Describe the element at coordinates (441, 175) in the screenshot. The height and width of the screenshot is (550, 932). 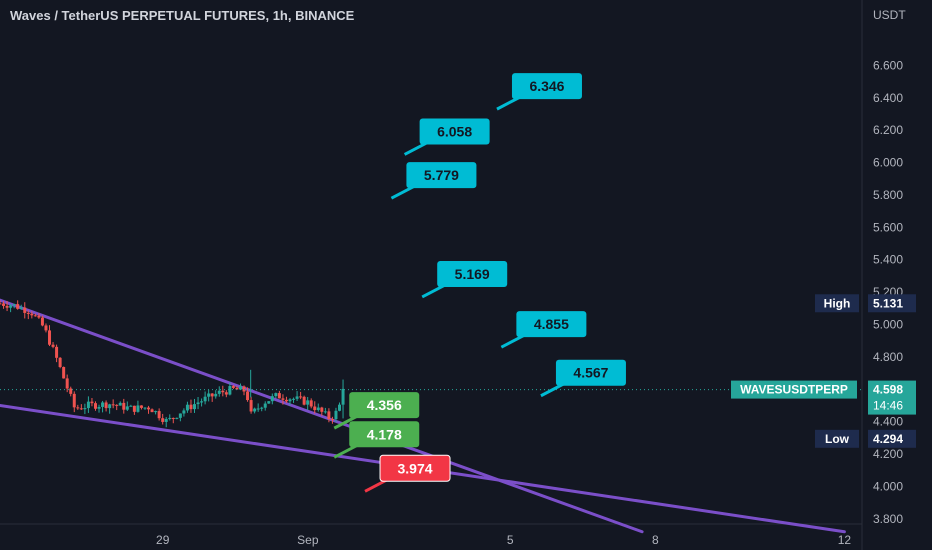
I see `annotation-label: 5.779` at that location.